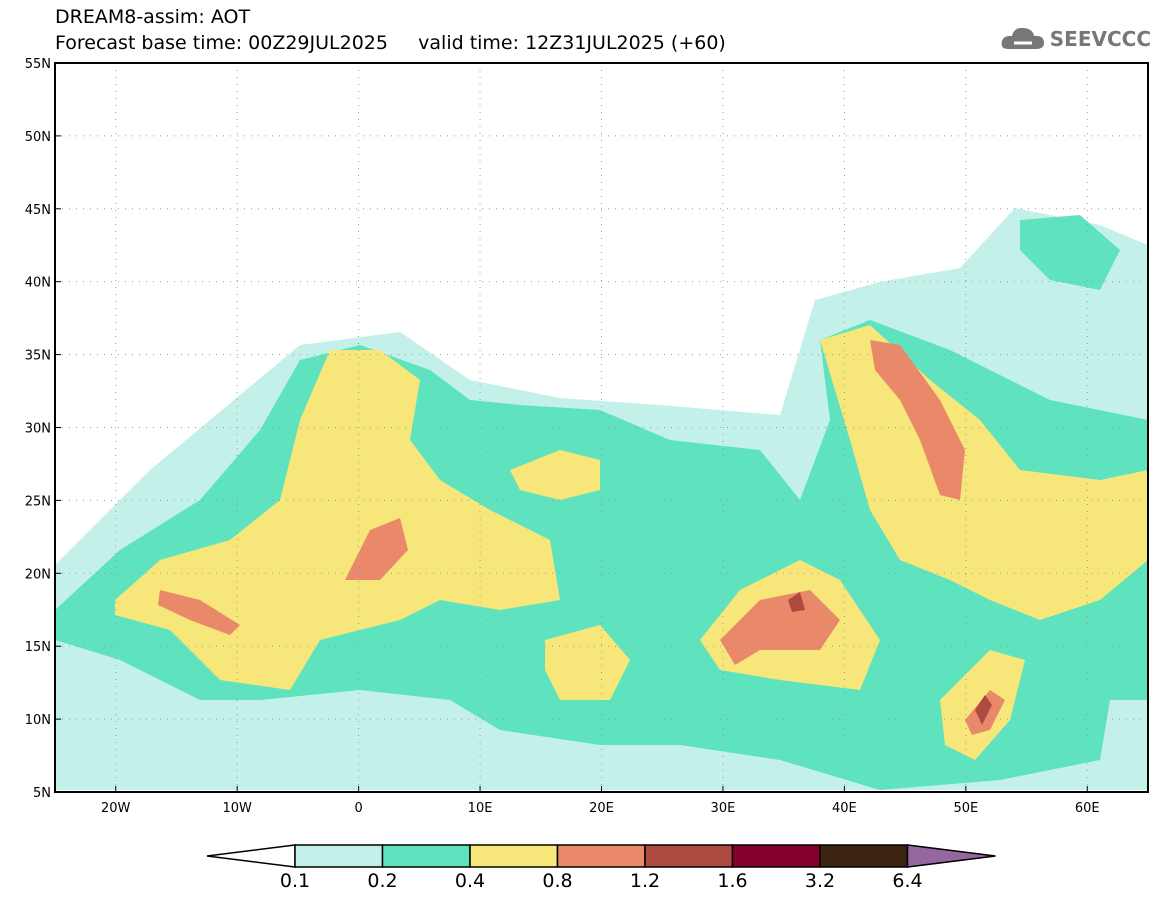  I want to click on lat-label: 45N, so click(38, 210).